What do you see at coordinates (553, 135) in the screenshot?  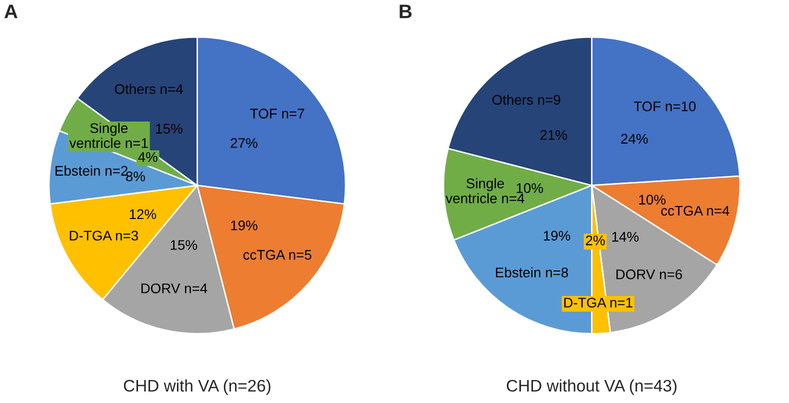 I see `data-label: 21%` at bounding box center [553, 135].